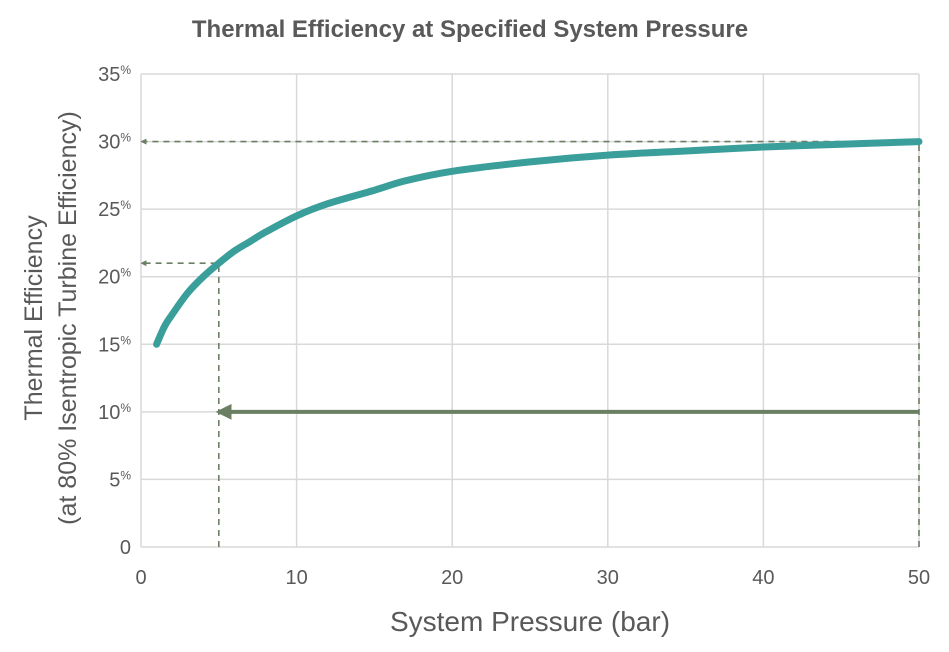 This screenshot has height=652, width=949. I want to click on y-tick-label: 10%, so click(114, 412).